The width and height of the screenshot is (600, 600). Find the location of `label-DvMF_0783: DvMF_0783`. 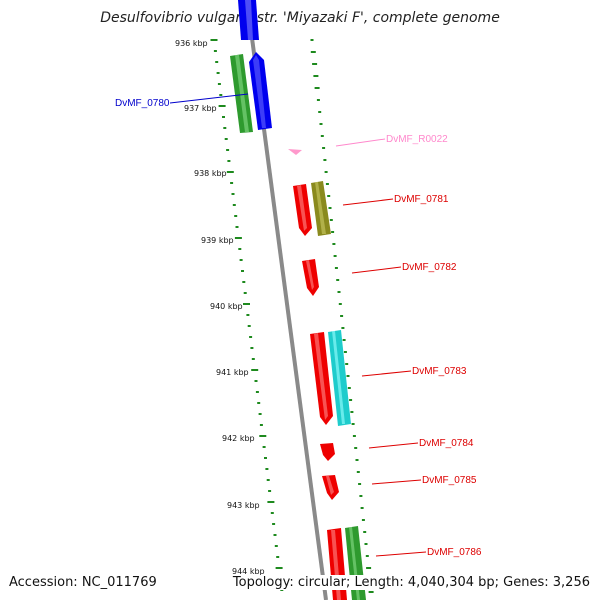

label-DvMF_0783: DvMF_0783 is located at coordinates (439, 371).